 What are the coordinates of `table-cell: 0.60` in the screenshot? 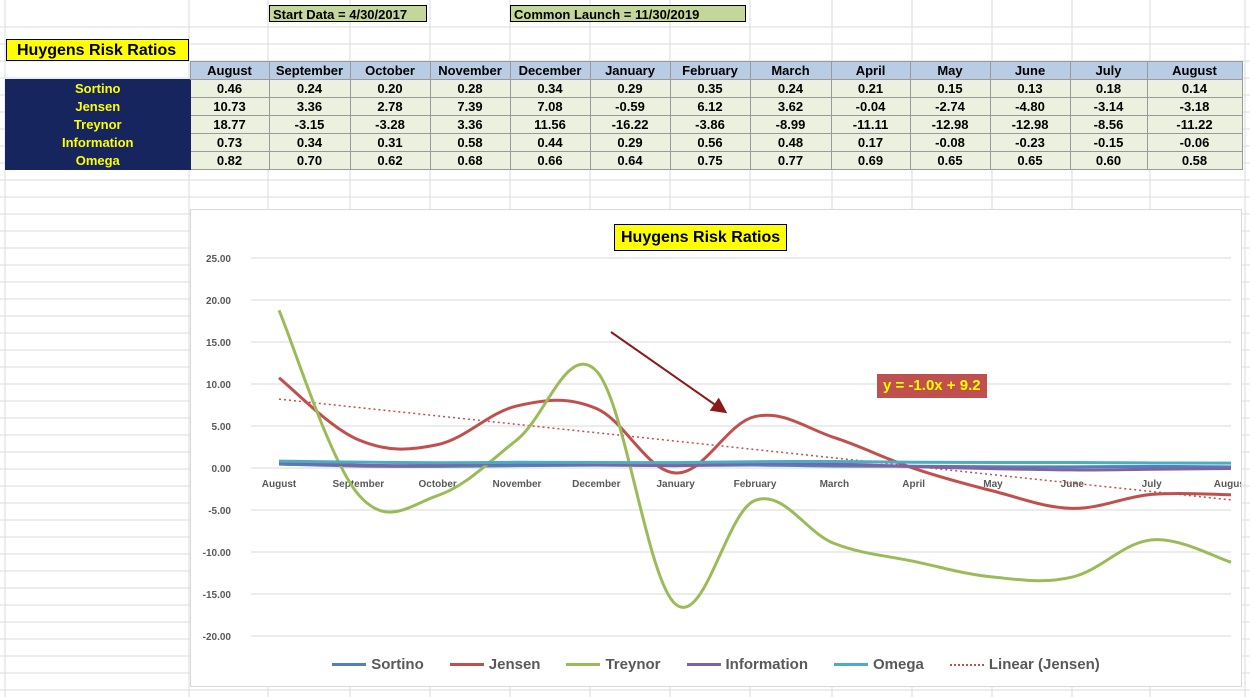 It's located at (1108, 160).